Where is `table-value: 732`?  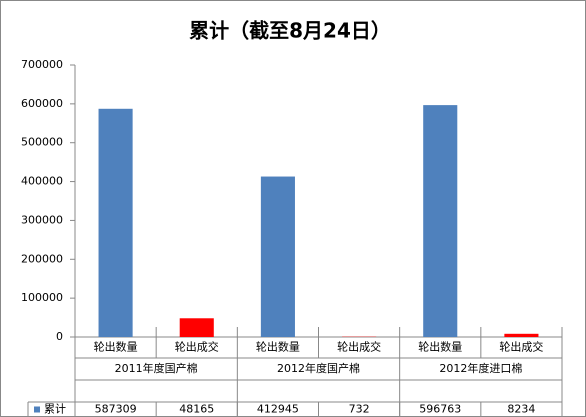 table-value: 732 is located at coordinates (359, 409).